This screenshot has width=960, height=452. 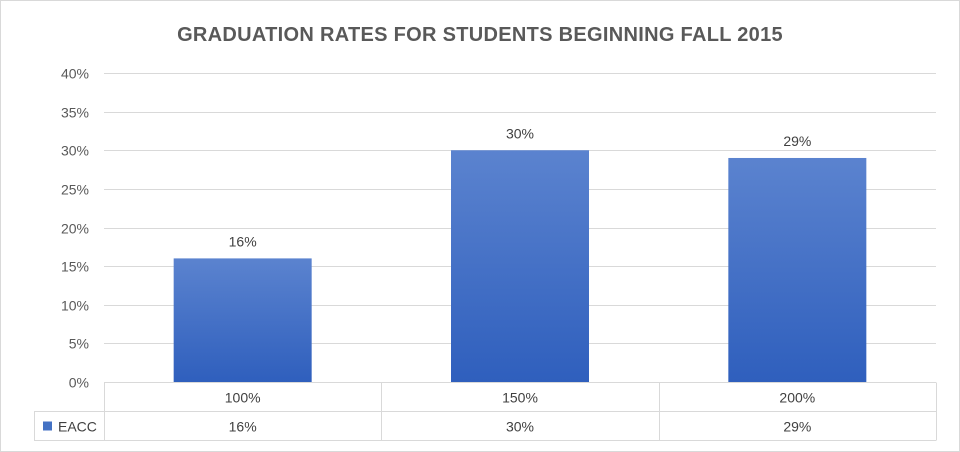 I want to click on data-label: 29%, so click(x=797, y=141).